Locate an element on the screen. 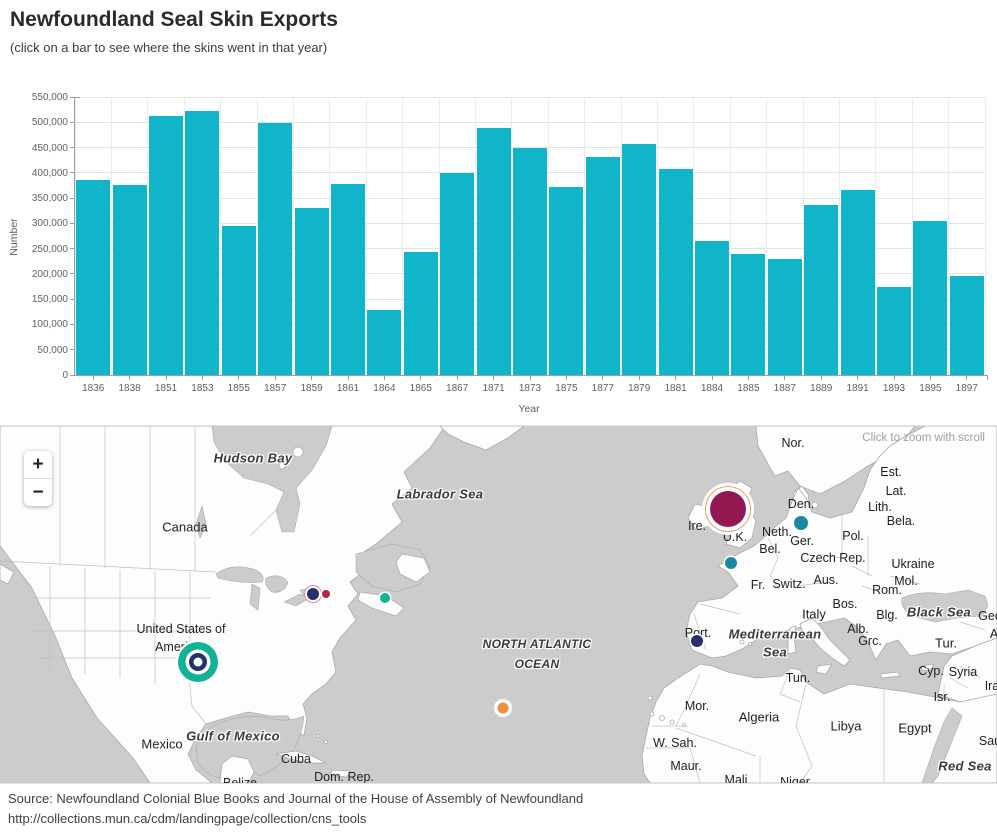 The height and width of the screenshot is (834, 997). map-country-label: Aus. is located at coordinates (826, 580).